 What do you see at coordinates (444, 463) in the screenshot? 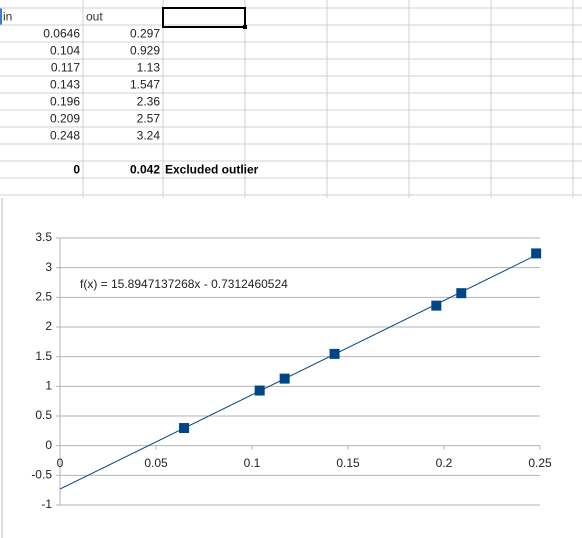
I see `x-tick-label: 0.2` at bounding box center [444, 463].